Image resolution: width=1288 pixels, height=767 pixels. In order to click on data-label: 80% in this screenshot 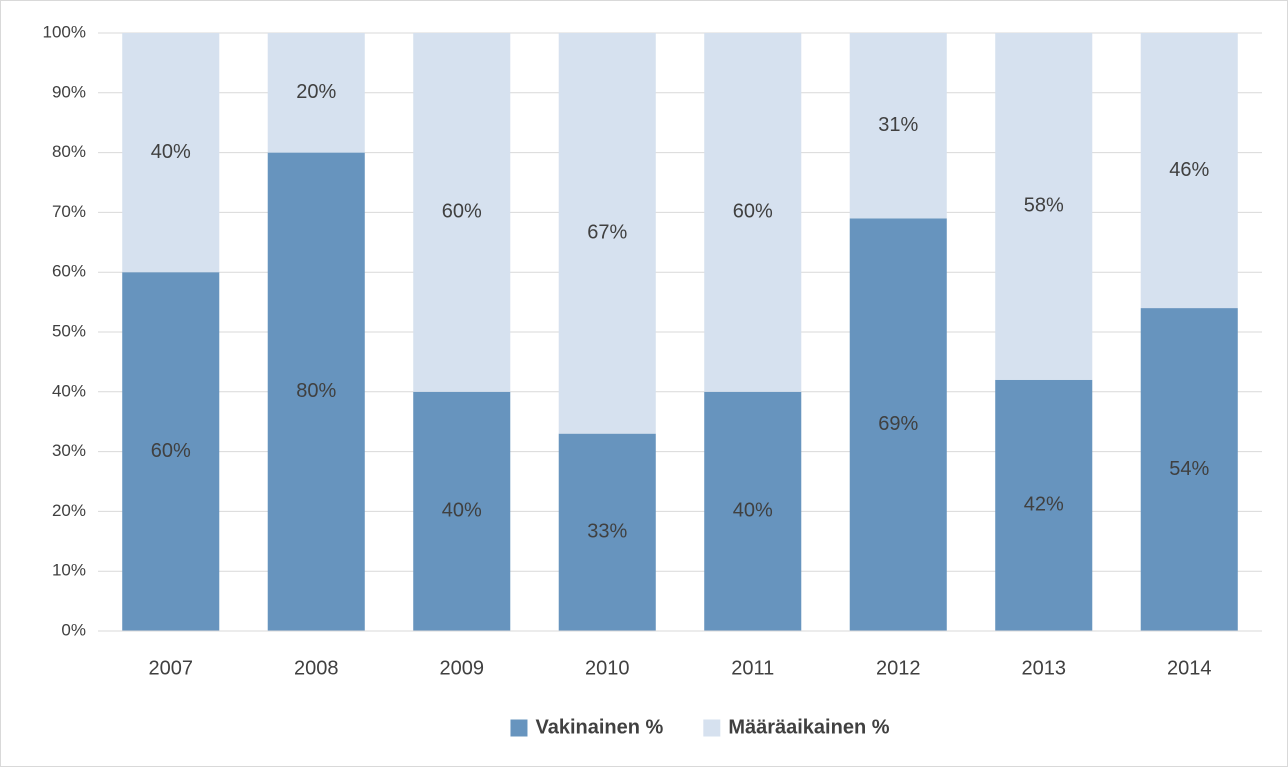, I will do `click(316, 391)`.